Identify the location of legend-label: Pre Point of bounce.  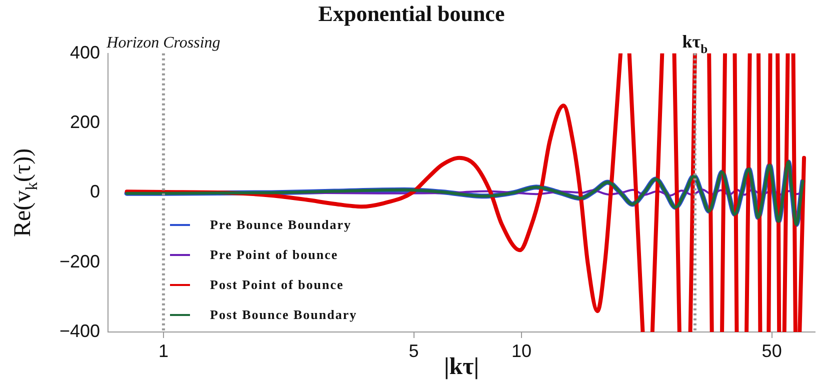
(274, 255).